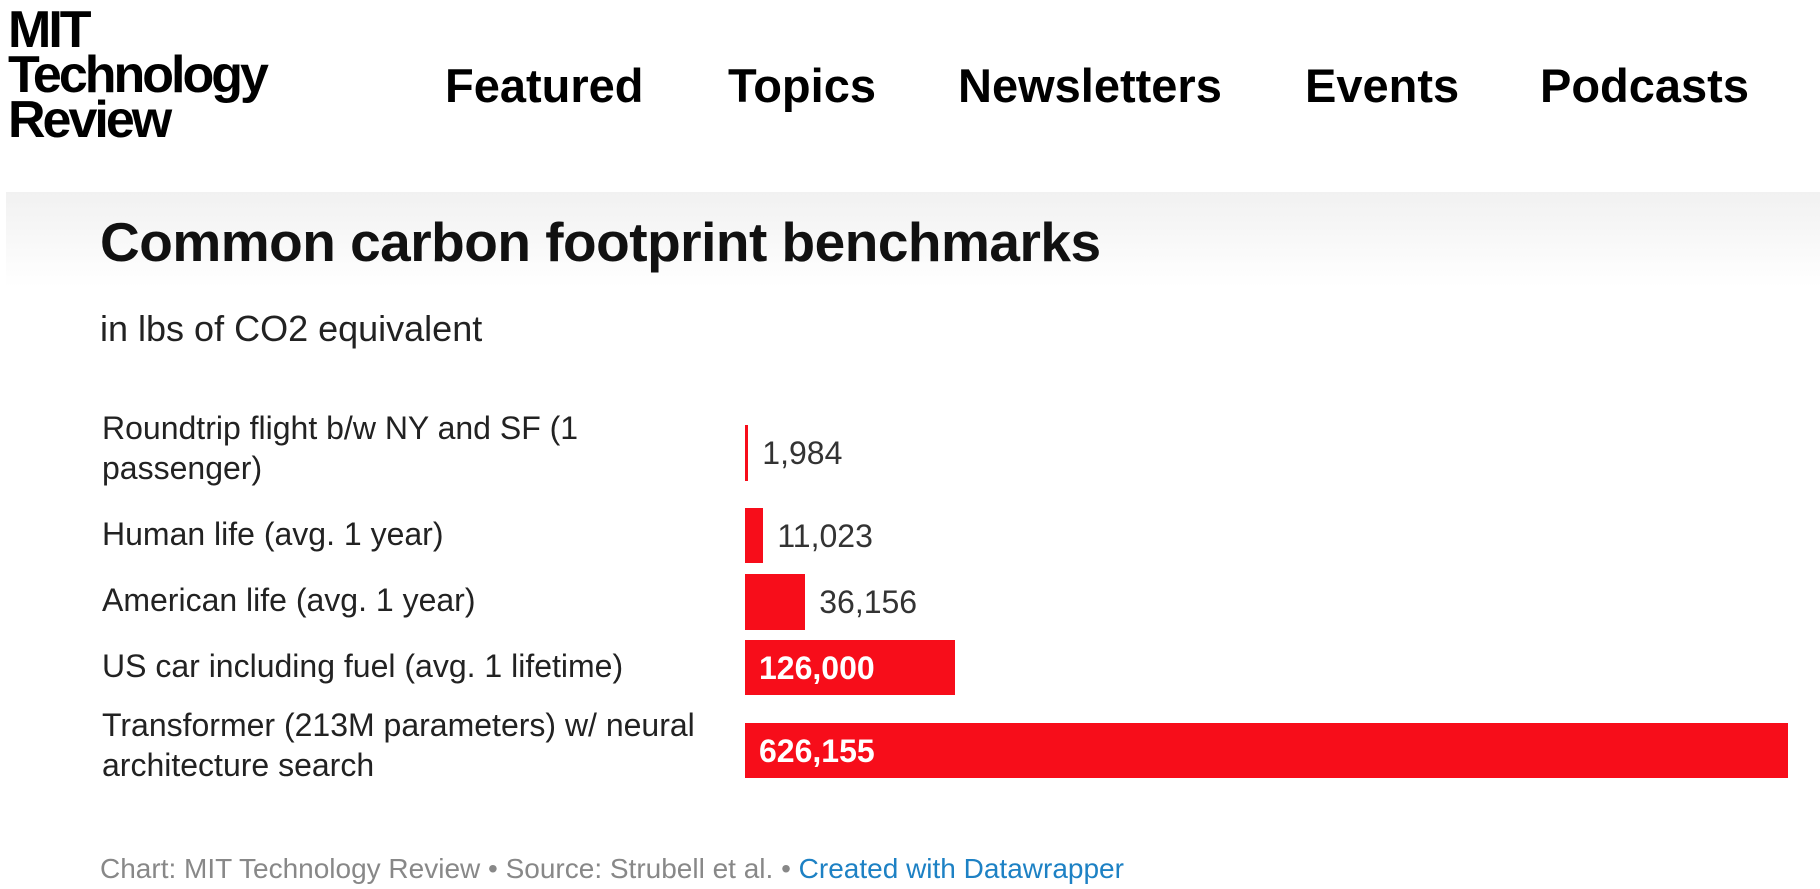  Describe the element at coordinates (802, 453) in the screenshot. I see `bar-value-label-1: 1,984` at that location.